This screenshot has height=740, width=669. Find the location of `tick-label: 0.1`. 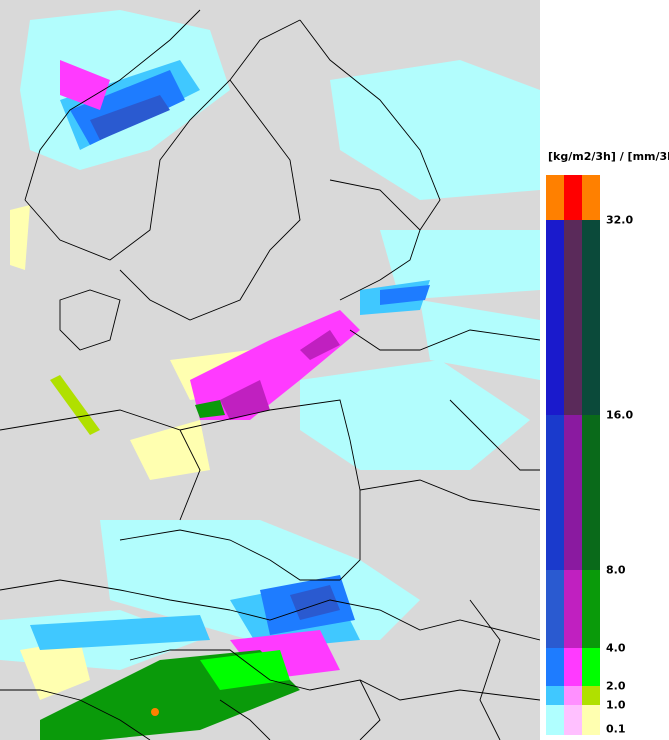

tick-label: 0.1 is located at coordinates (616, 729).